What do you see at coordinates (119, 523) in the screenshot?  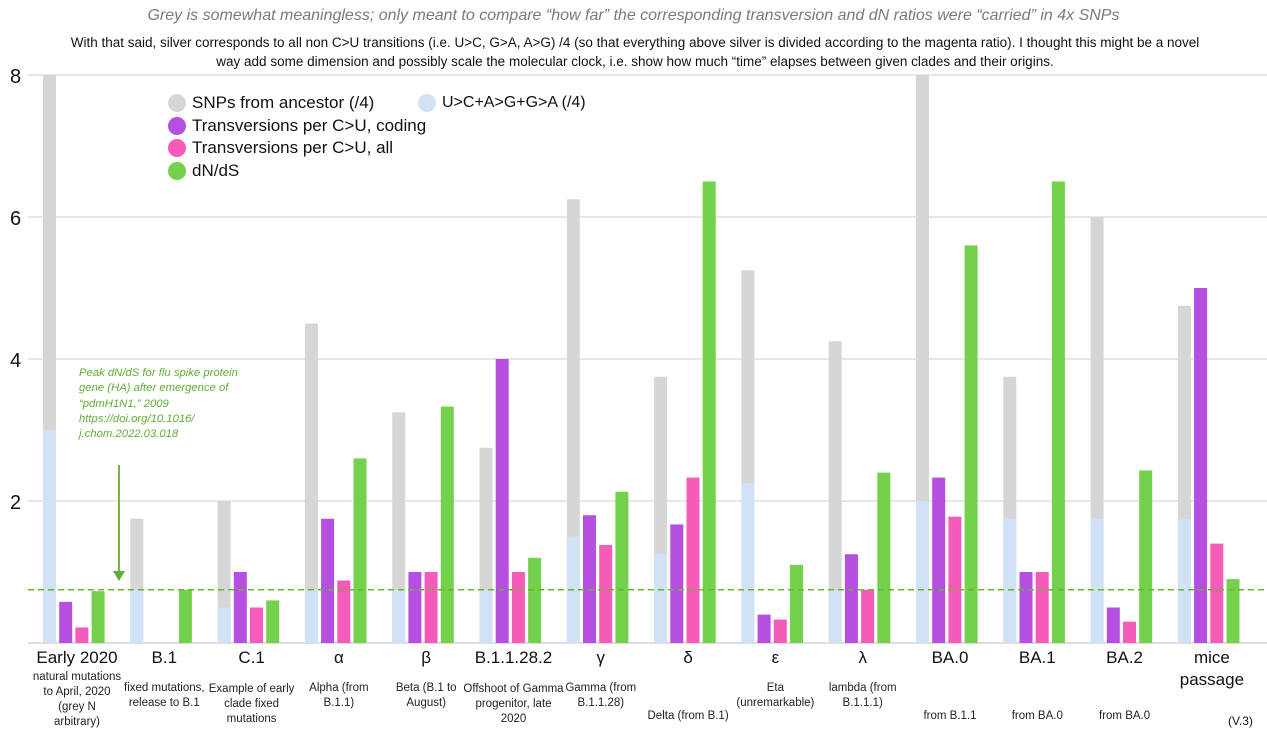 I see `annotation-arrow` at bounding box center [119, 523].